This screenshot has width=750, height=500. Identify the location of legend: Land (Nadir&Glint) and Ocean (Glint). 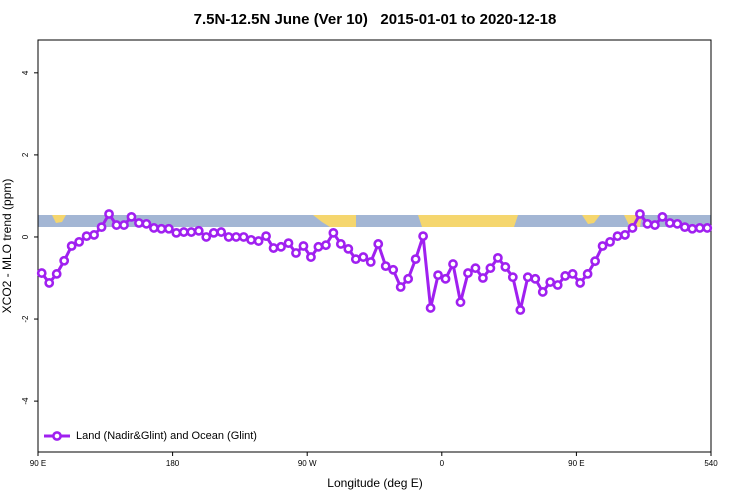
(150, 436).